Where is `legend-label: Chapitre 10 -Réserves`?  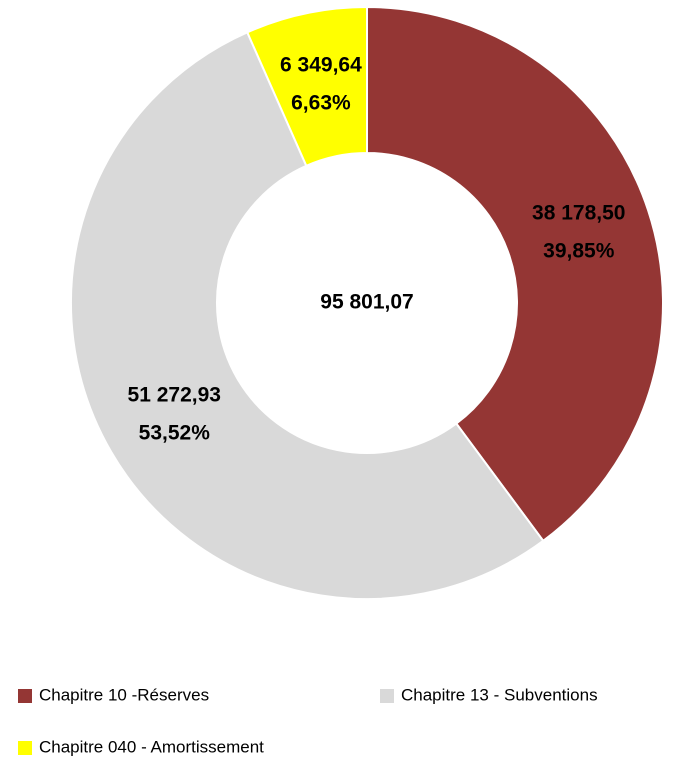
legend-label: Chapitre 10 -Réserves is located at coordinates (124, 694).